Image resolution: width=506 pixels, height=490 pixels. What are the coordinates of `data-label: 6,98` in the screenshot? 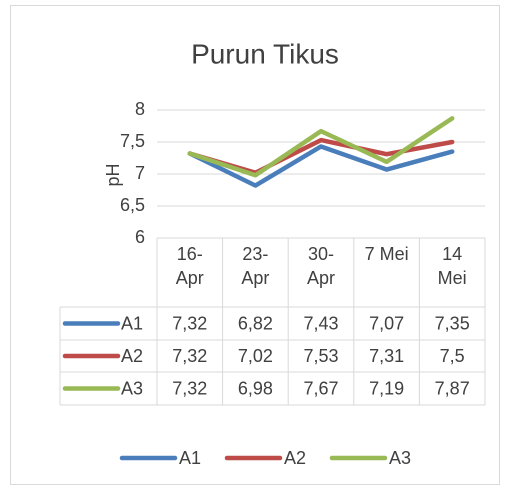 It's located at (255, 388).